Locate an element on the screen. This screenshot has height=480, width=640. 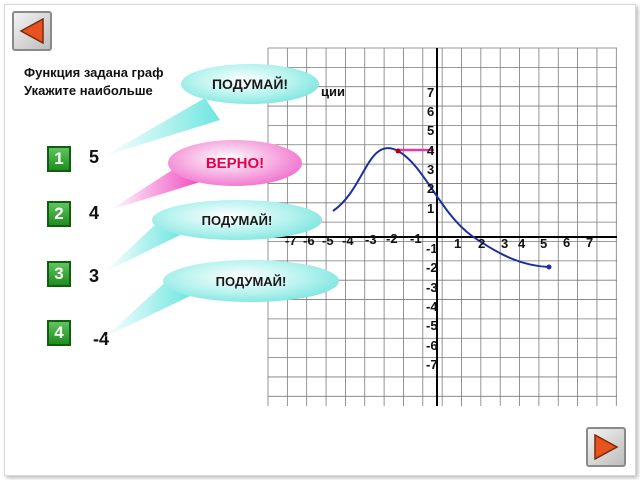
y-tick--1: -1 is located at coordinates (432, 248).